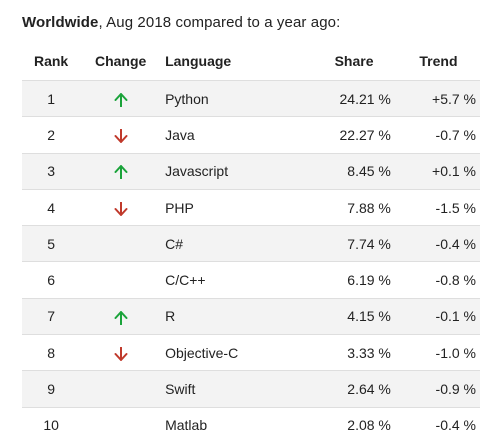 This screenshot has height=443, width=500. What do you see at coordinates (51, 171) in the screenshot?
I see `rank-cell: 3` at bounding box center [51, 171].